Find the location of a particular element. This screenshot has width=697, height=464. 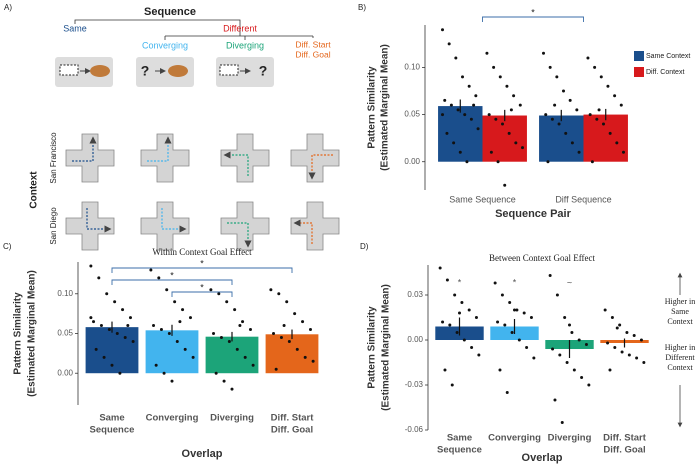

x-axis-label: Overlap is located at coordinates (542, 458).